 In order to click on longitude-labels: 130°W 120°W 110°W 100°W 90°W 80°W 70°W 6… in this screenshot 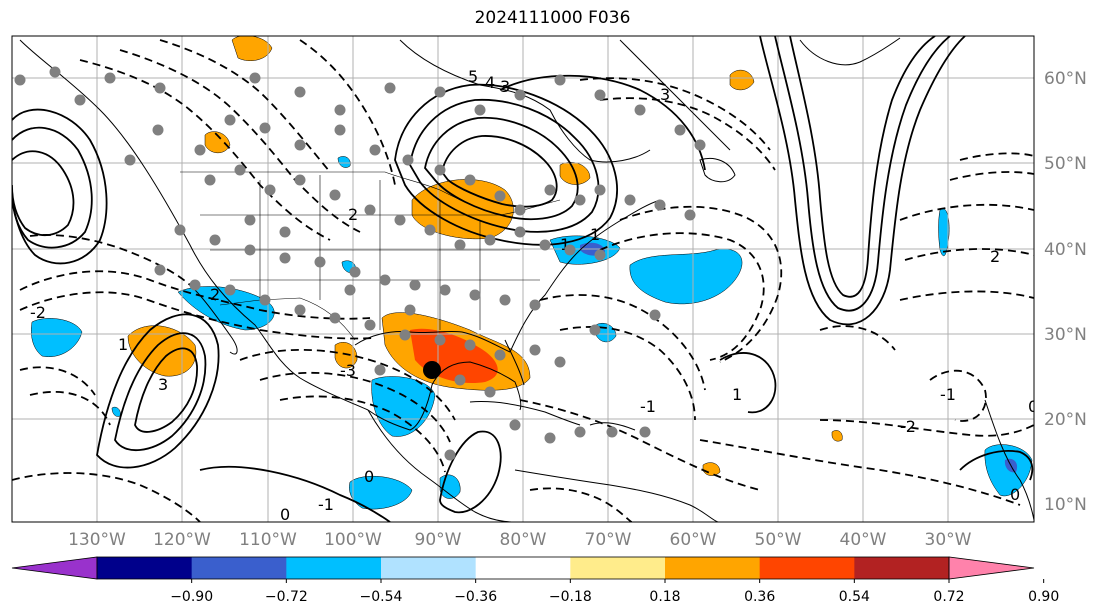, I will do `click(520, 540)`.